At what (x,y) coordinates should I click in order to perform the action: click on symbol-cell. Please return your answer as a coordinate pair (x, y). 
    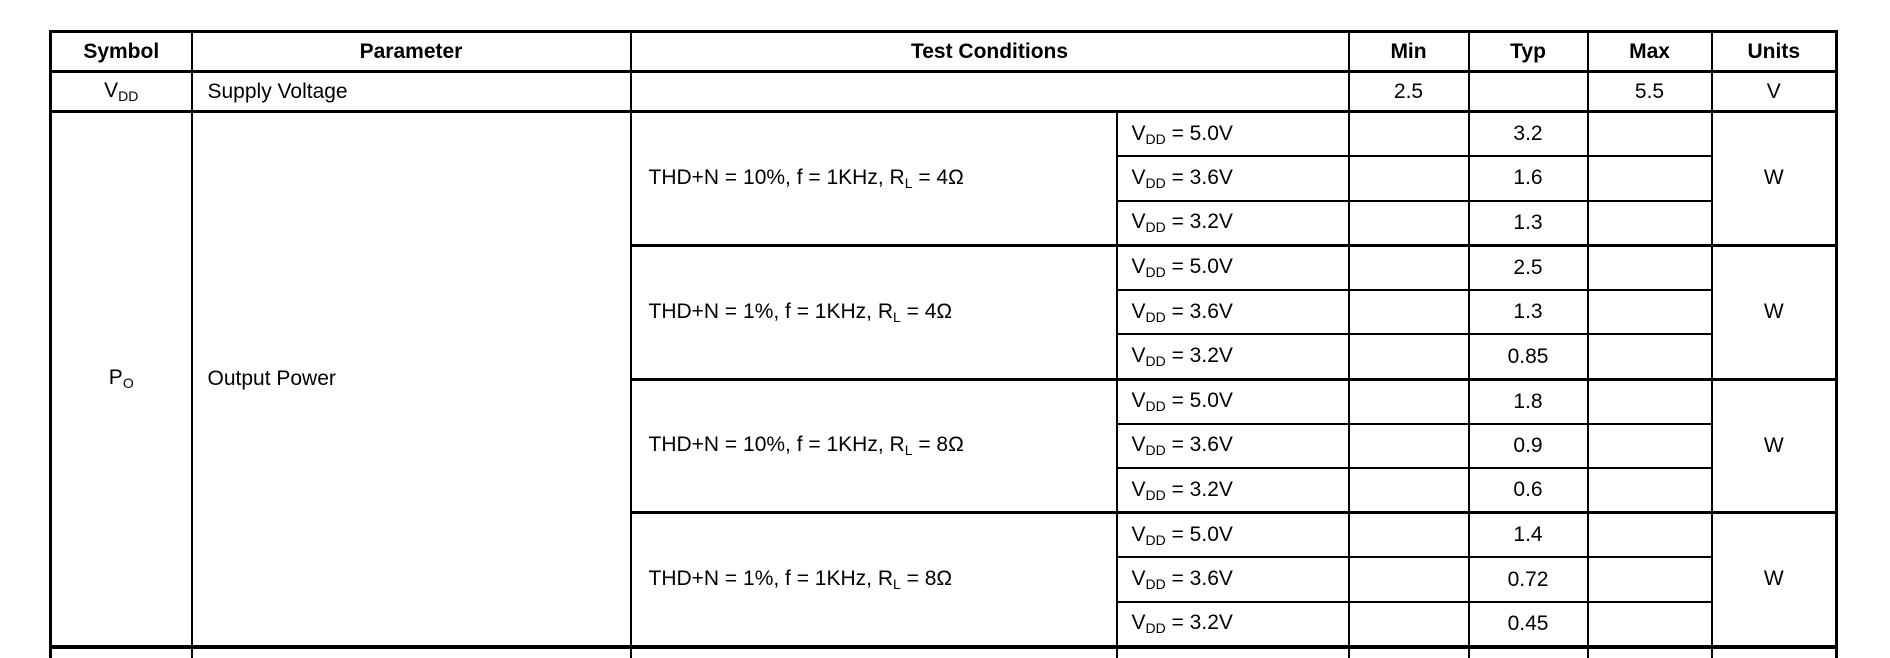
    Looking at the image, I should click on (121, 651).